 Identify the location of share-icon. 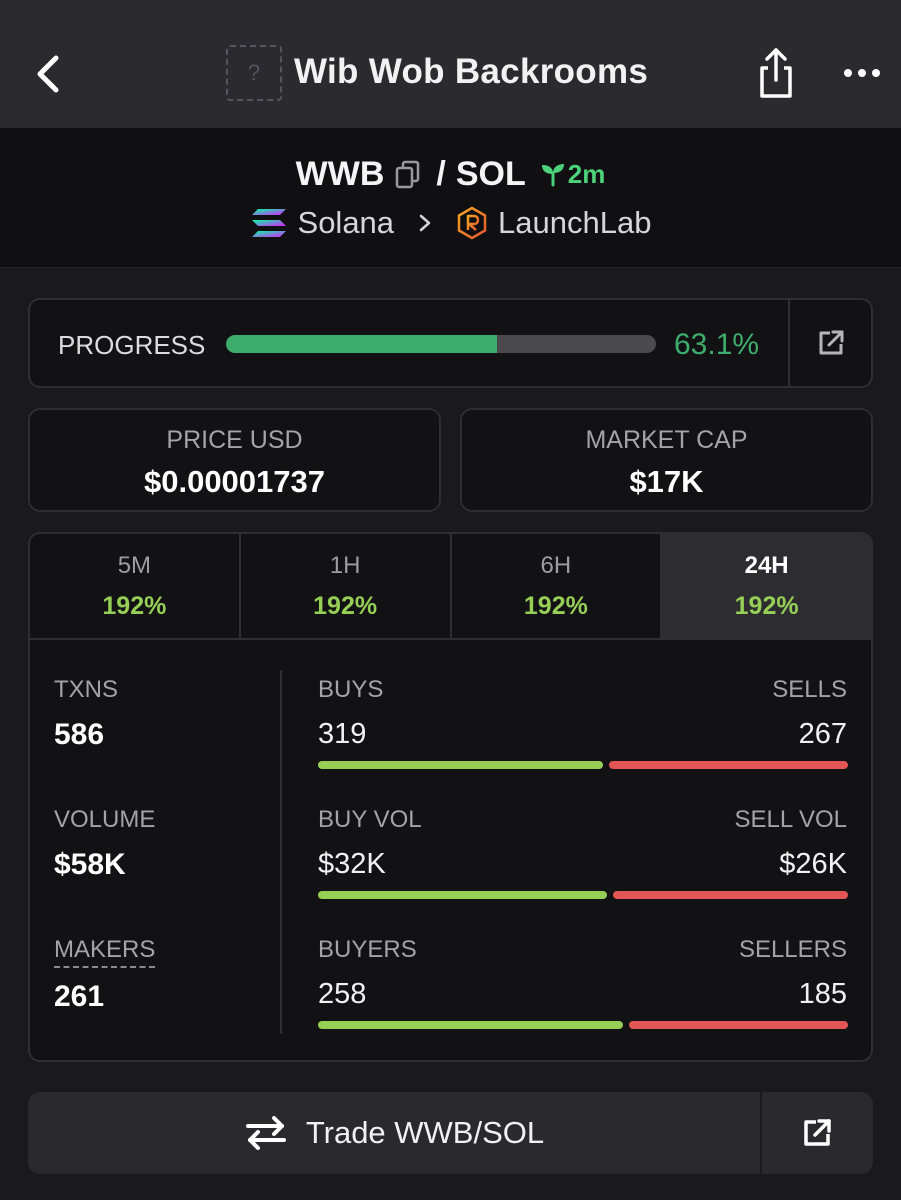
(776, 73).